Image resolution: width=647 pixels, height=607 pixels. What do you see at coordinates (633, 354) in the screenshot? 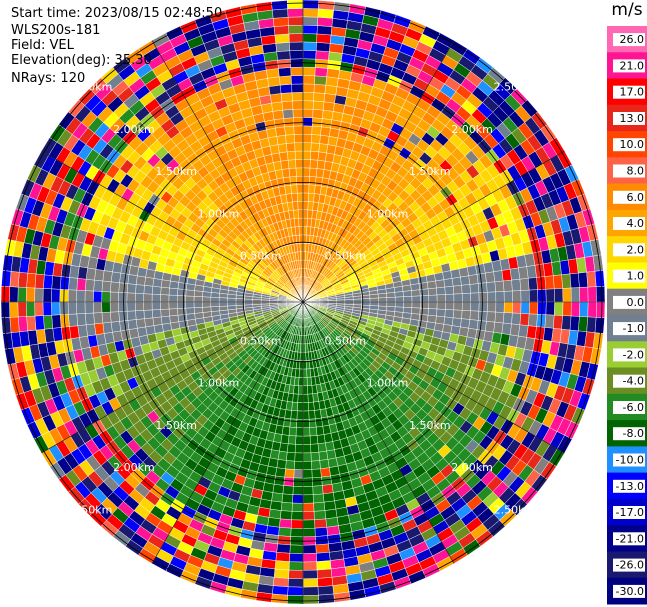
I see `colorbar-tick-label: -2.0` at bounding box center [633, 354].